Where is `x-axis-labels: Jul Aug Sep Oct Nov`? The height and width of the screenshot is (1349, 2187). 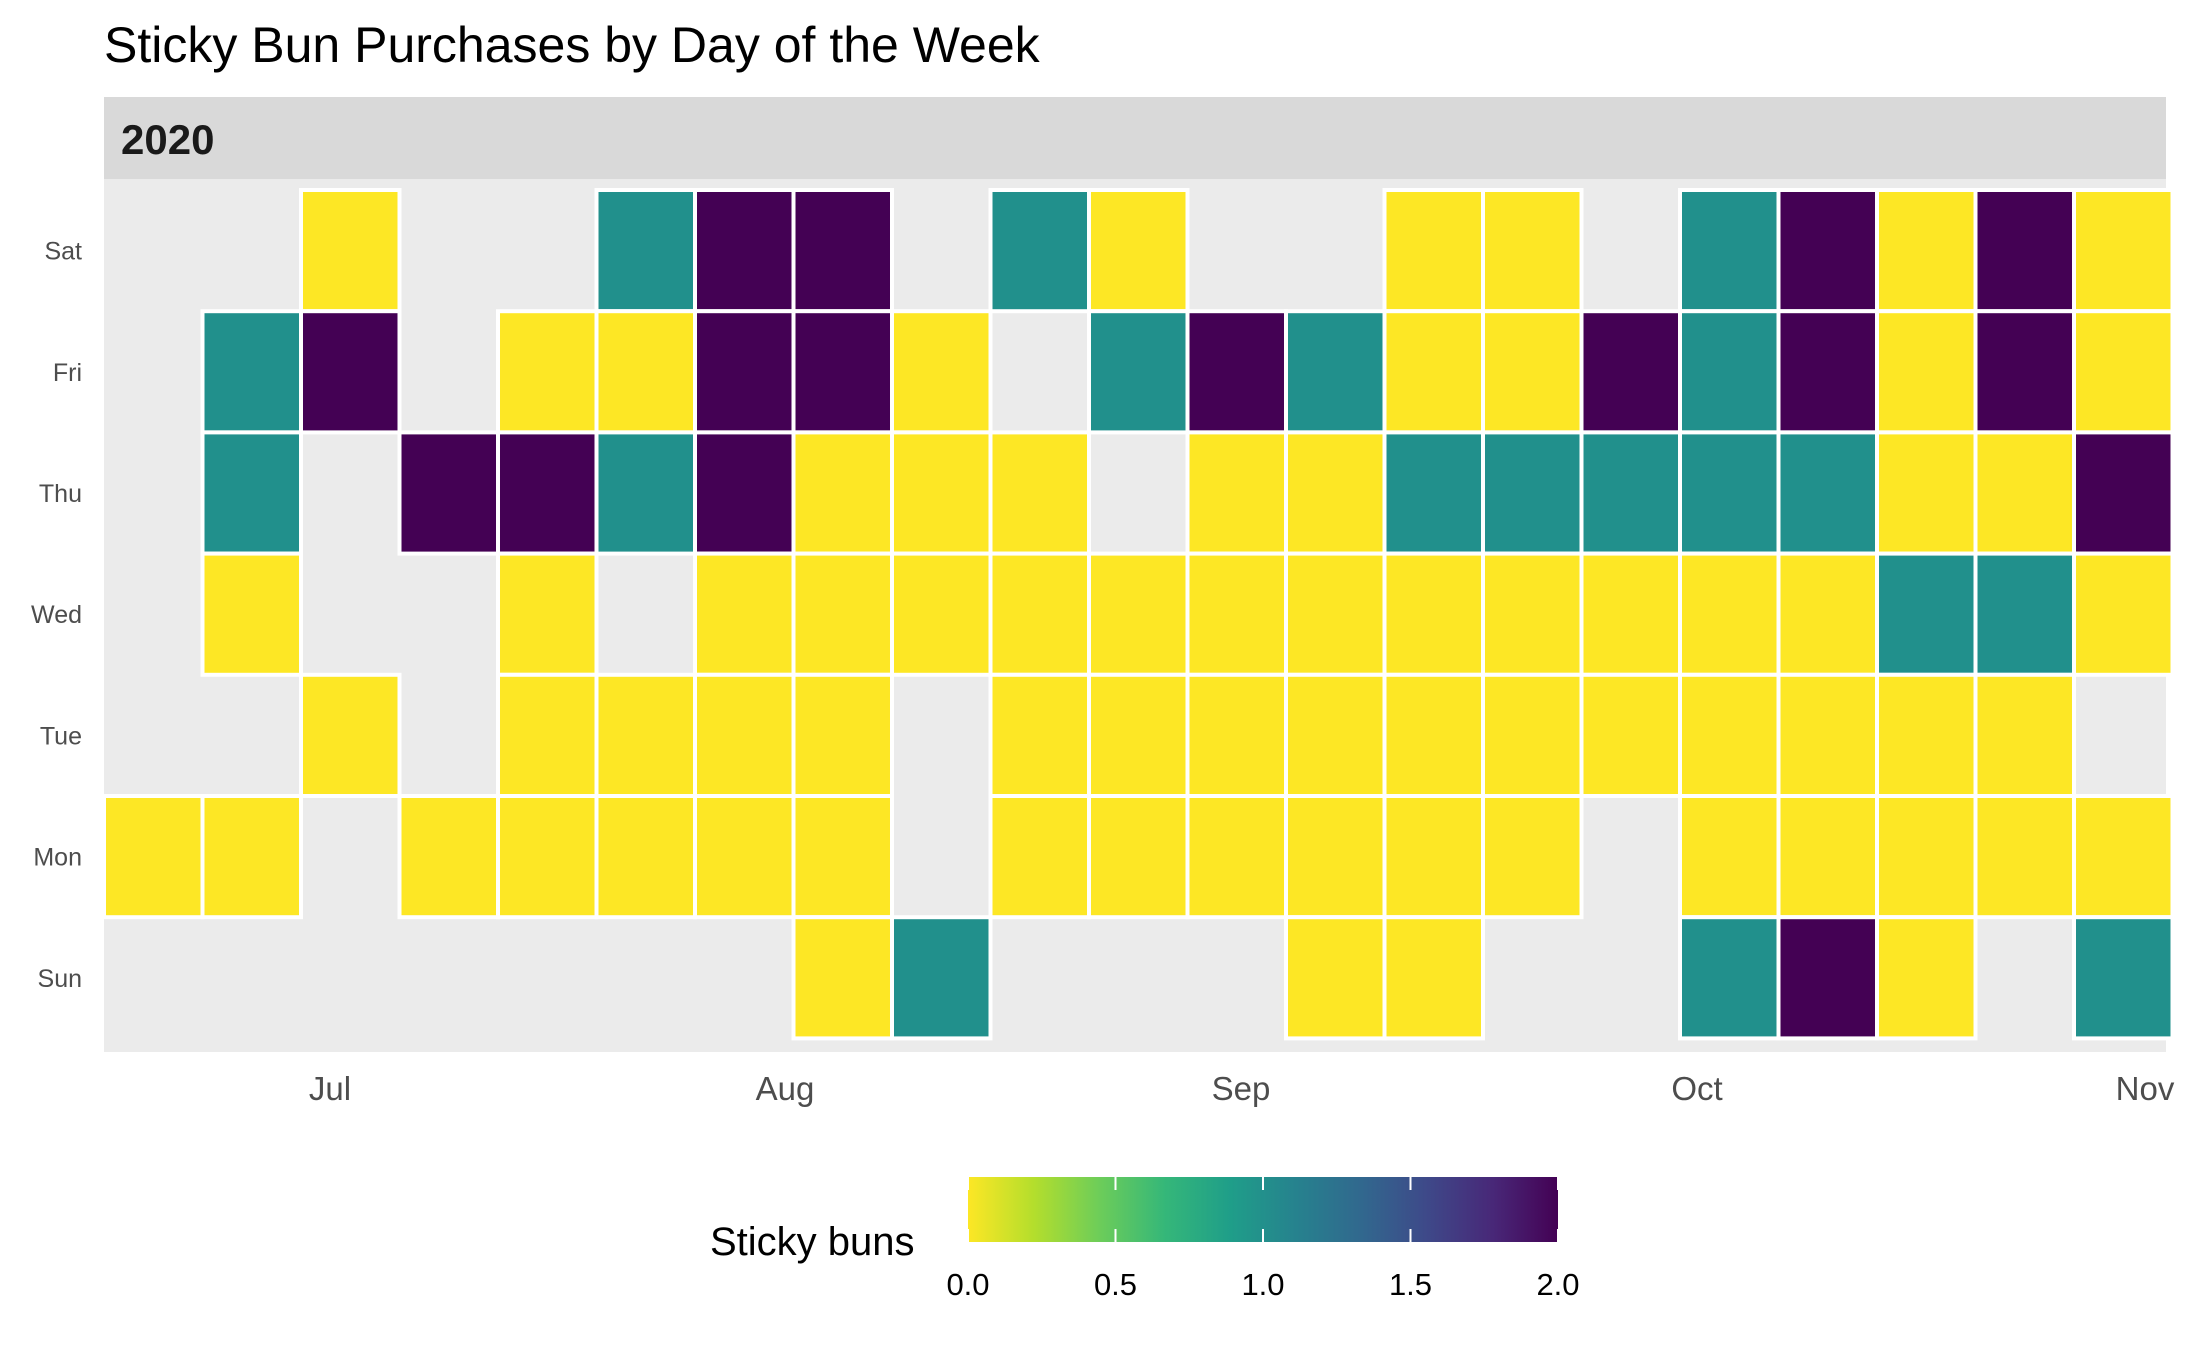 x-axis-labels: Jul Aug Sep Oct Nov is located at coordinates (1242, 1088).